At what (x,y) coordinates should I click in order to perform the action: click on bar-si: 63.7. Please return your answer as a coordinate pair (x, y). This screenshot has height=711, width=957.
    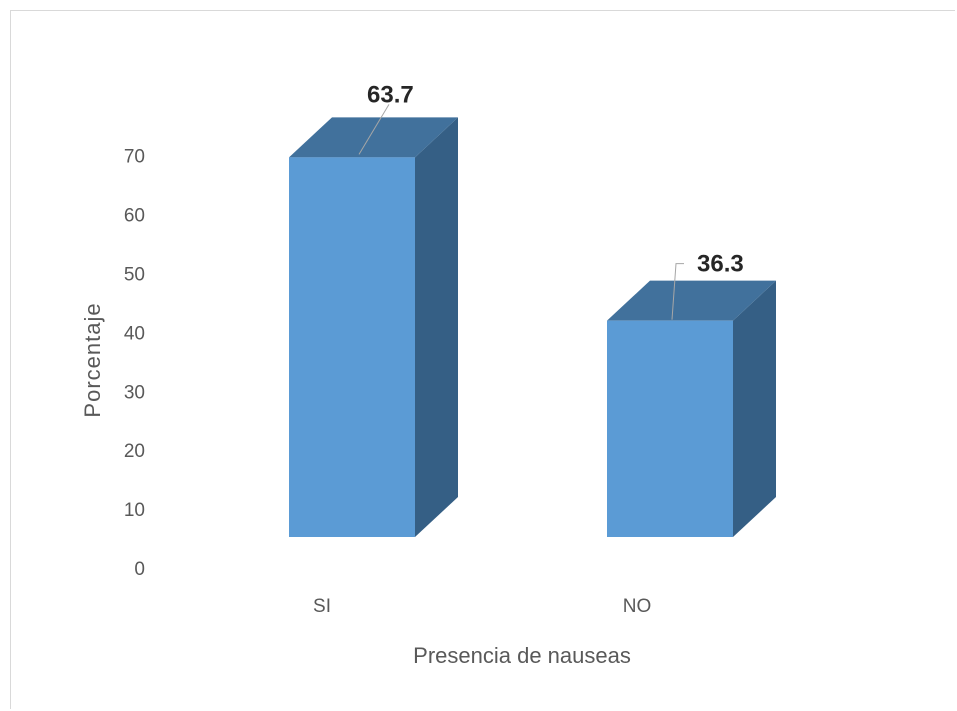
    Looking at the image, I should click on (373, 309).